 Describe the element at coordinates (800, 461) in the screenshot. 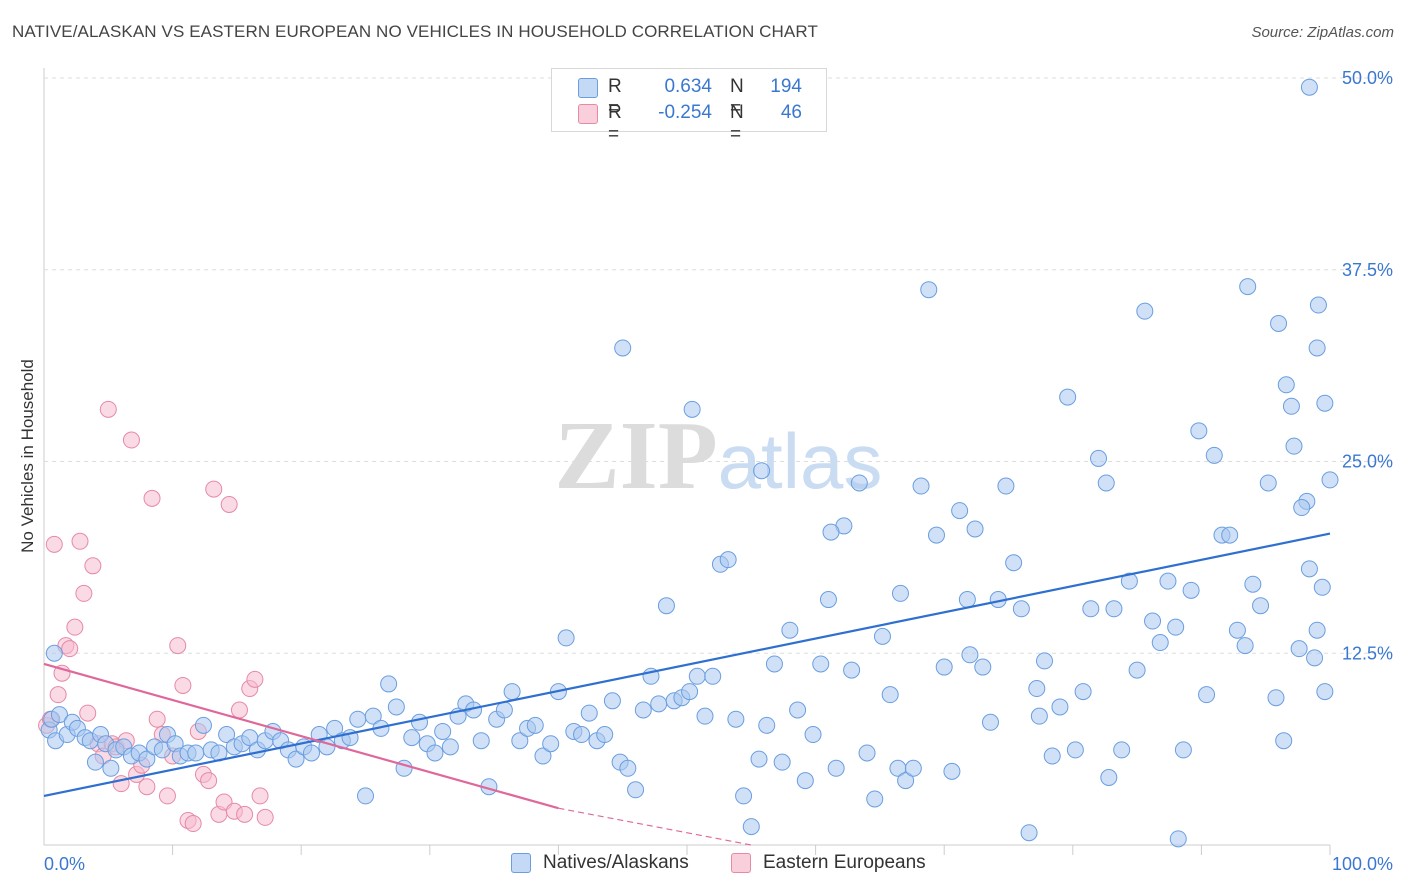

I see `watermark-atlas: atlas` at that location.